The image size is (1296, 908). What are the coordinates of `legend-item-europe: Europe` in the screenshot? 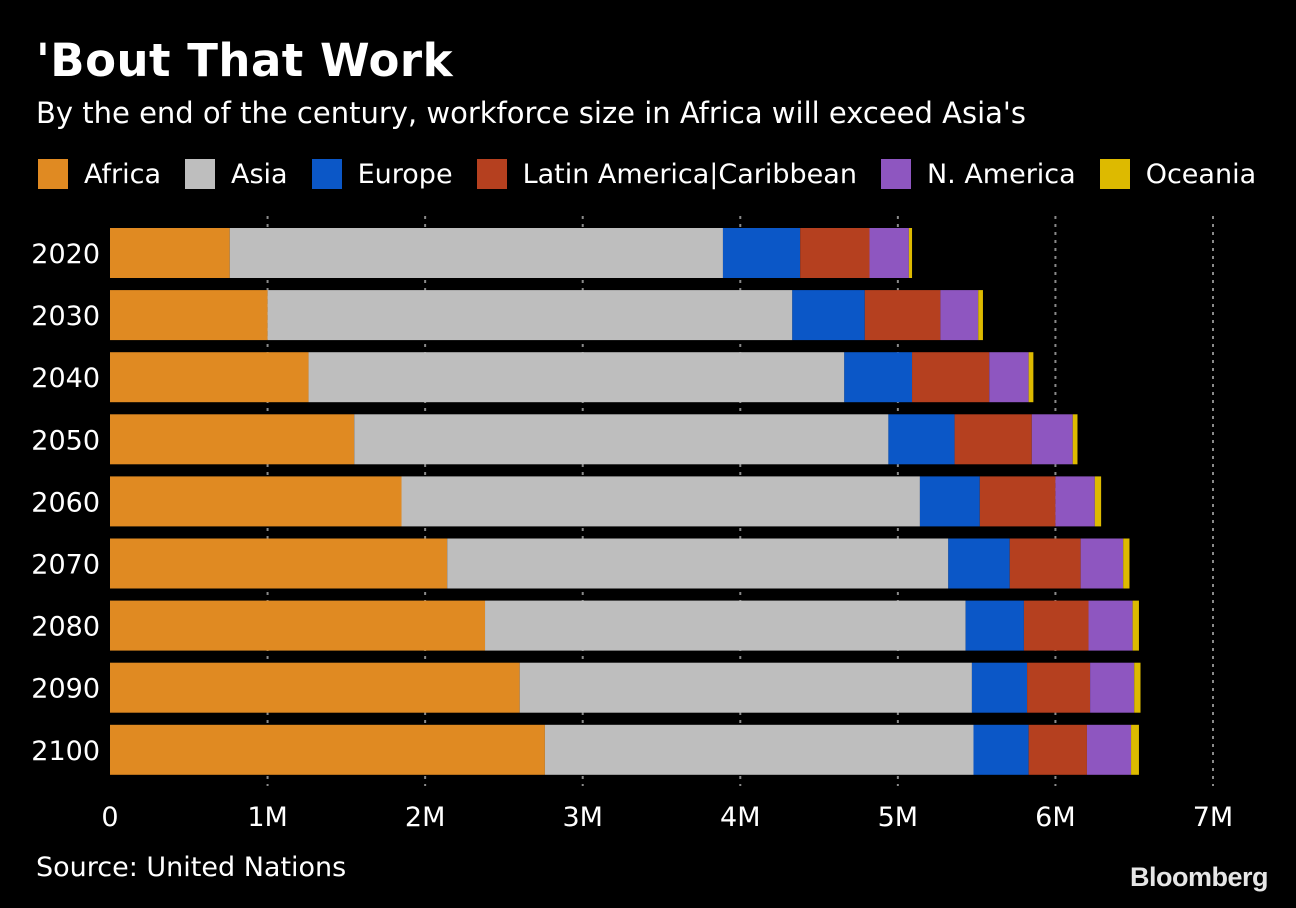 It's located at (382, 174).